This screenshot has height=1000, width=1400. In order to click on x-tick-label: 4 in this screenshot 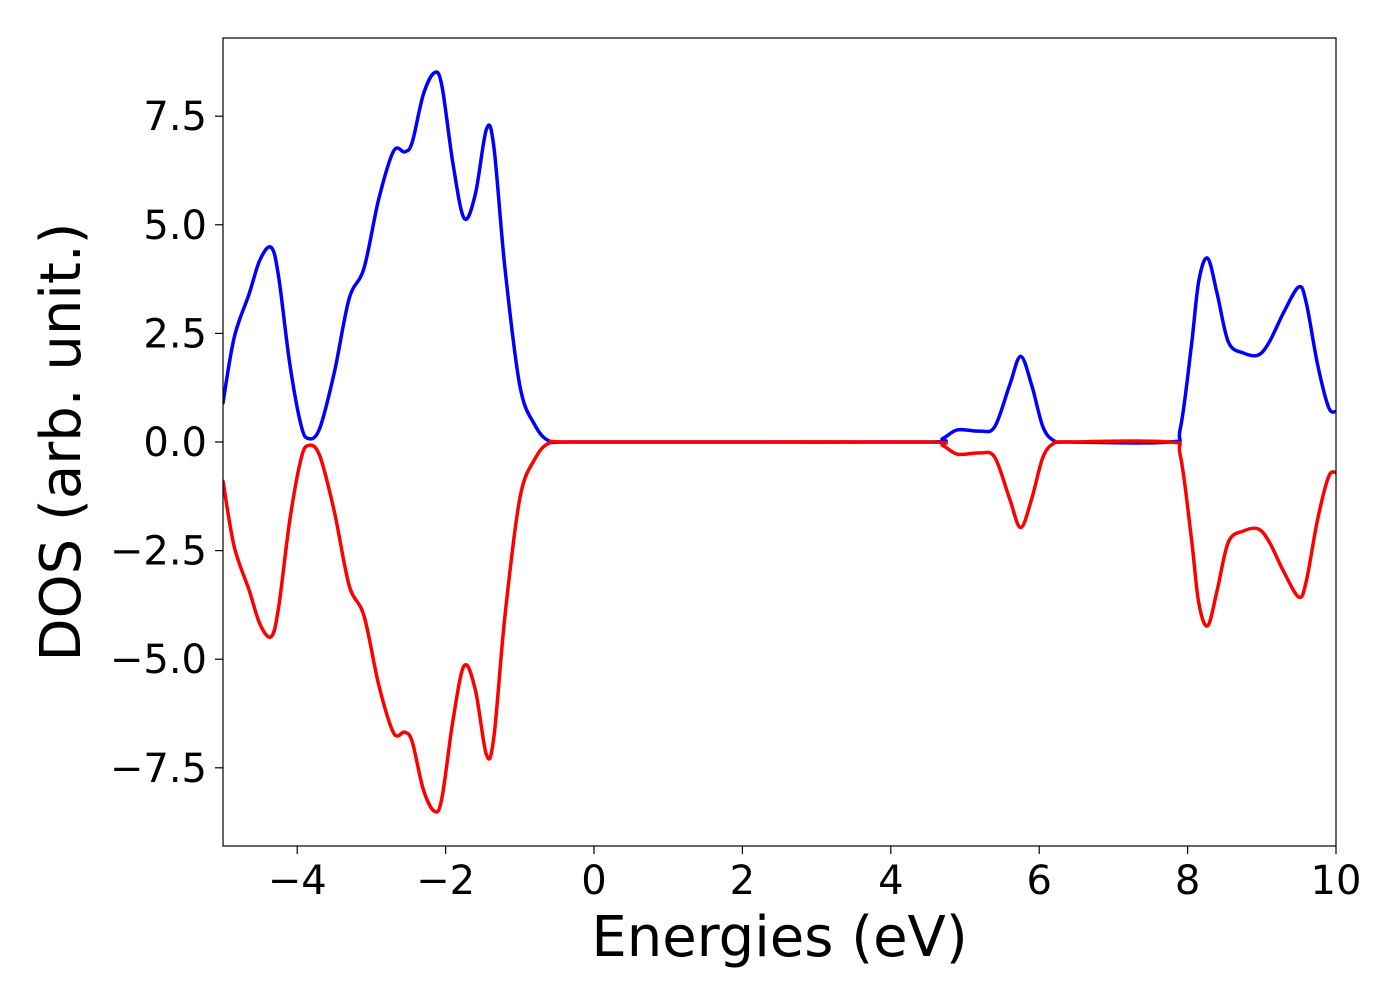, I will do `click(890, 881)`.